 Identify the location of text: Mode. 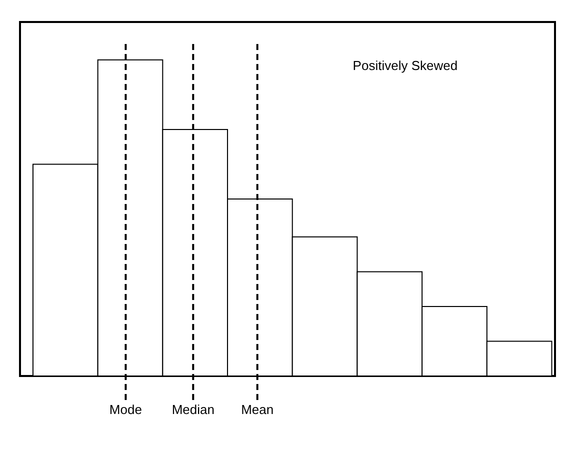
(125, 409).